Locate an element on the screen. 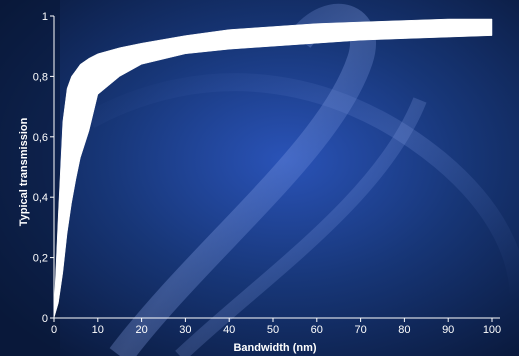  y-tick-label: 0,6 is located at coordinates (40, 138).